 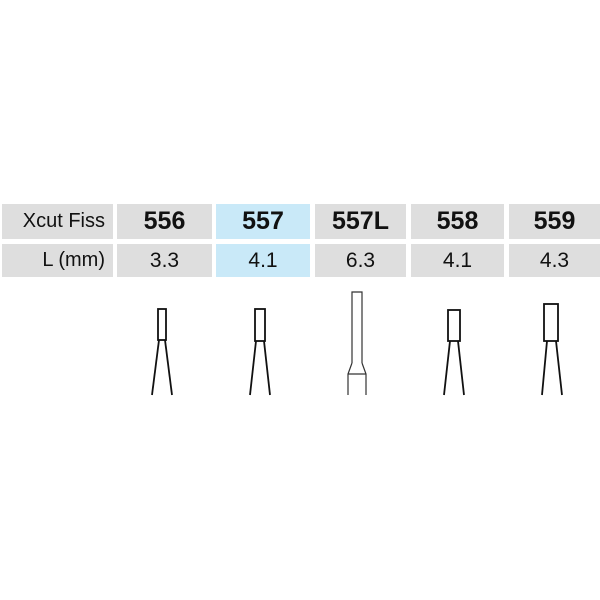 I want to click on row-header-type: Xcut Fiss, so click(x=57, y=221).